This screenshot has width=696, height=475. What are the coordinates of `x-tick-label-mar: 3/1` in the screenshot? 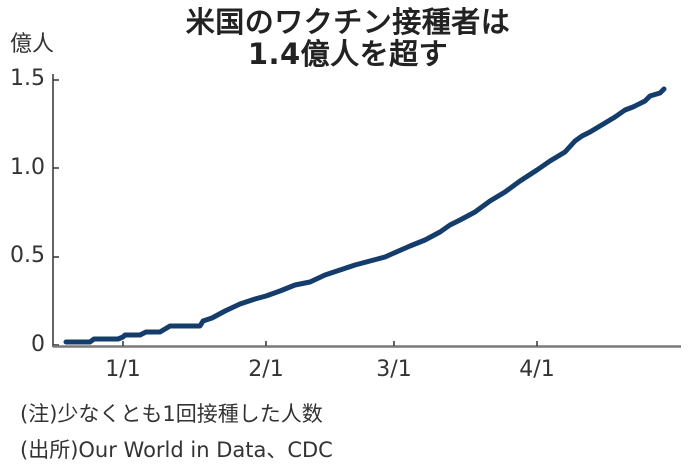 It's located at (394, 369).